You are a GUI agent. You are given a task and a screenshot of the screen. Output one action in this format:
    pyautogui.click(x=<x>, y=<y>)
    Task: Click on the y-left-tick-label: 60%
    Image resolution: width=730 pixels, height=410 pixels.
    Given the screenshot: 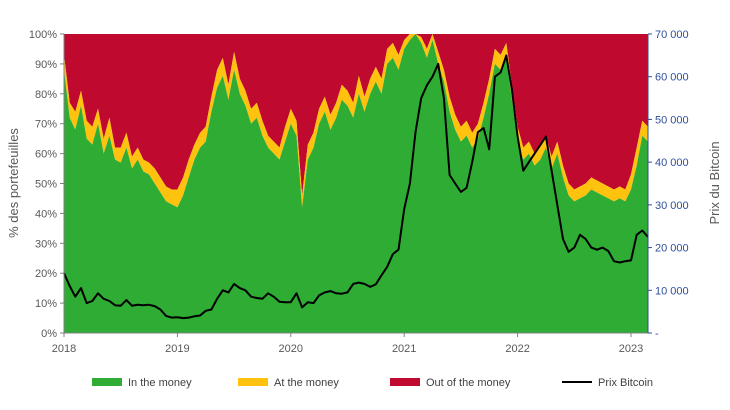 What is the action you would take?
    pyautogui.click(x=46, y=155)
    